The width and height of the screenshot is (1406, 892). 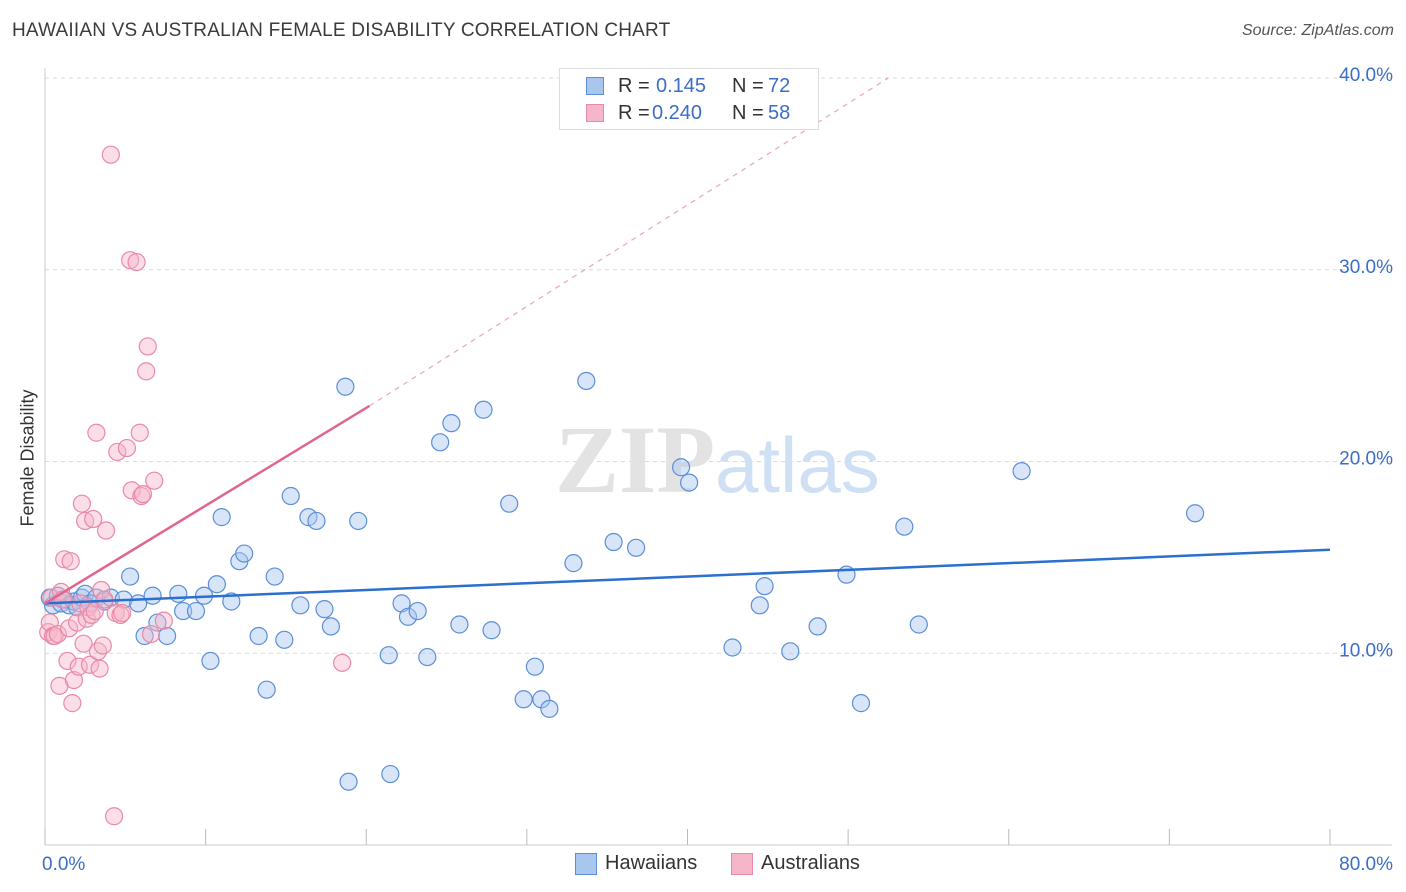 I want to click on y-tick-label: 10.0%, so click(x=1366, y=650).